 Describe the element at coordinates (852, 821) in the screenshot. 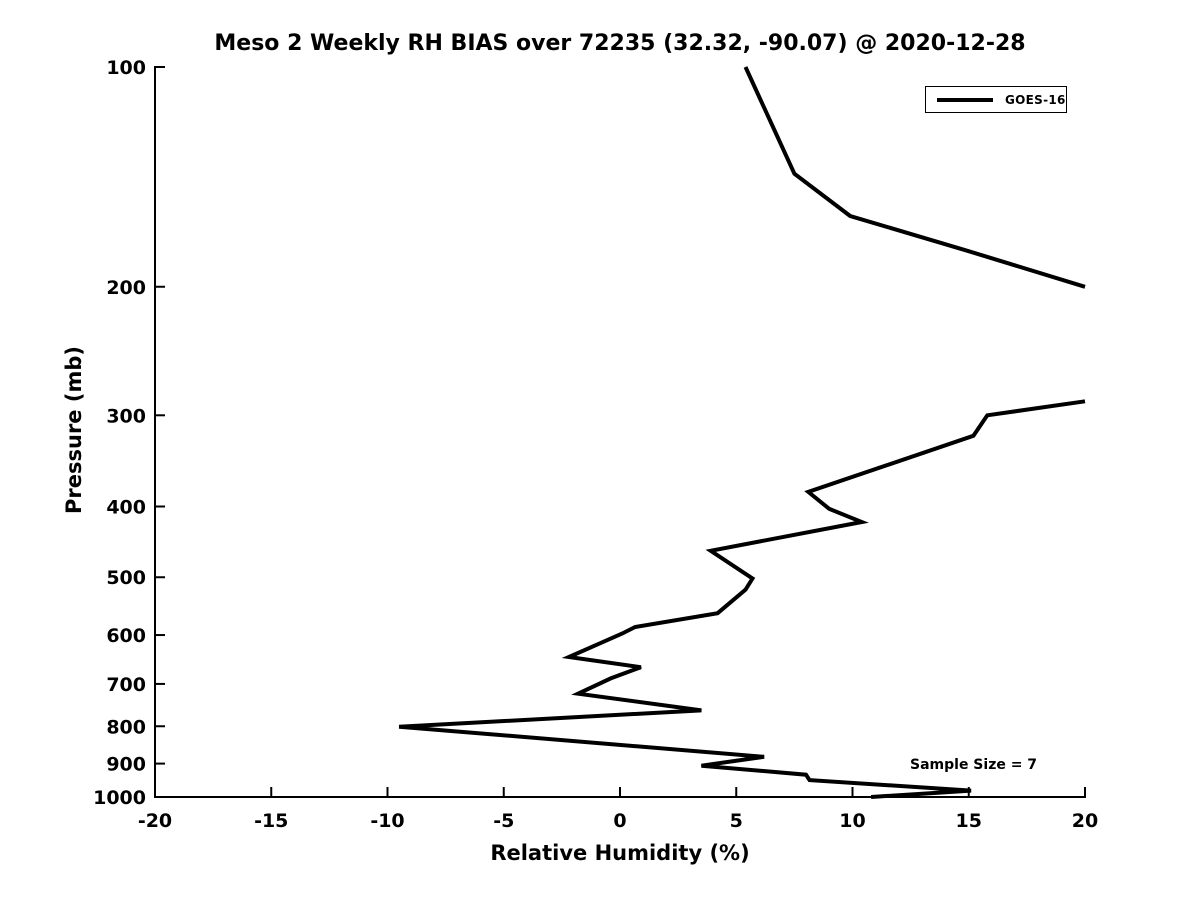

I see `x-tick-label: 10` at that location.